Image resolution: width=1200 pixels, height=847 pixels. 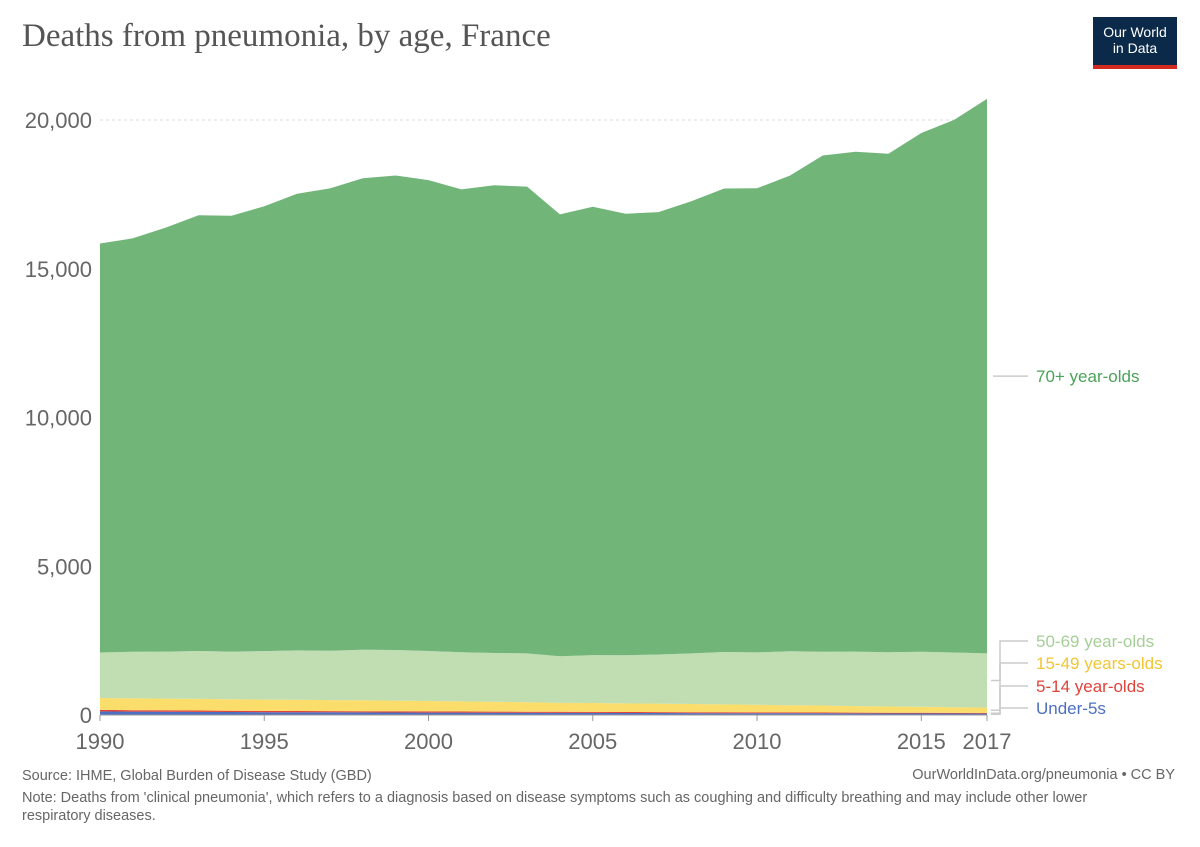 I want to click on x-tick-label: 2015, so click(x=921, y=741).